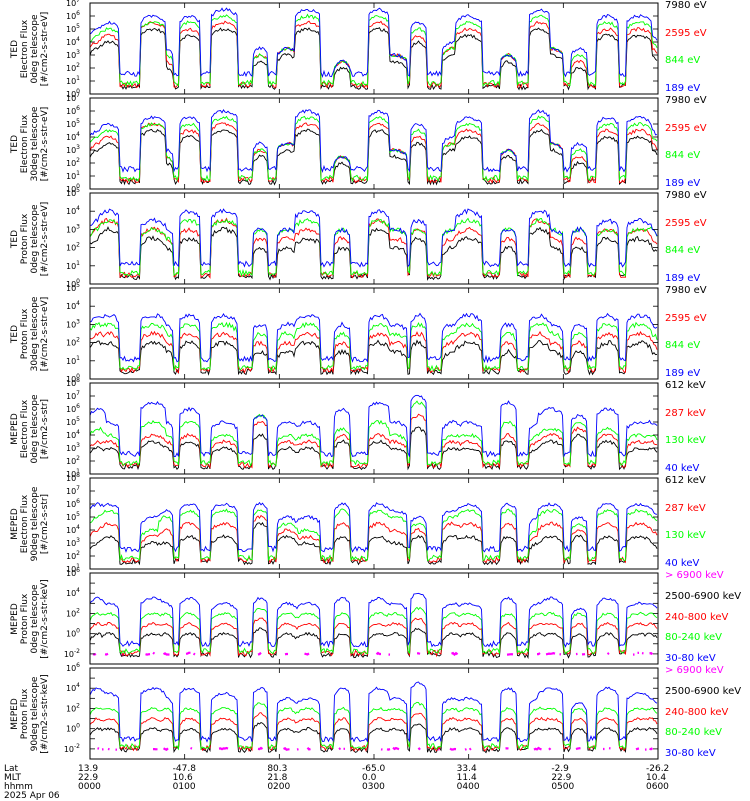  Describe the element at coordinates (374, 769) in the screenshot. I see `x-tick-label-lat: -65.0` at that location.